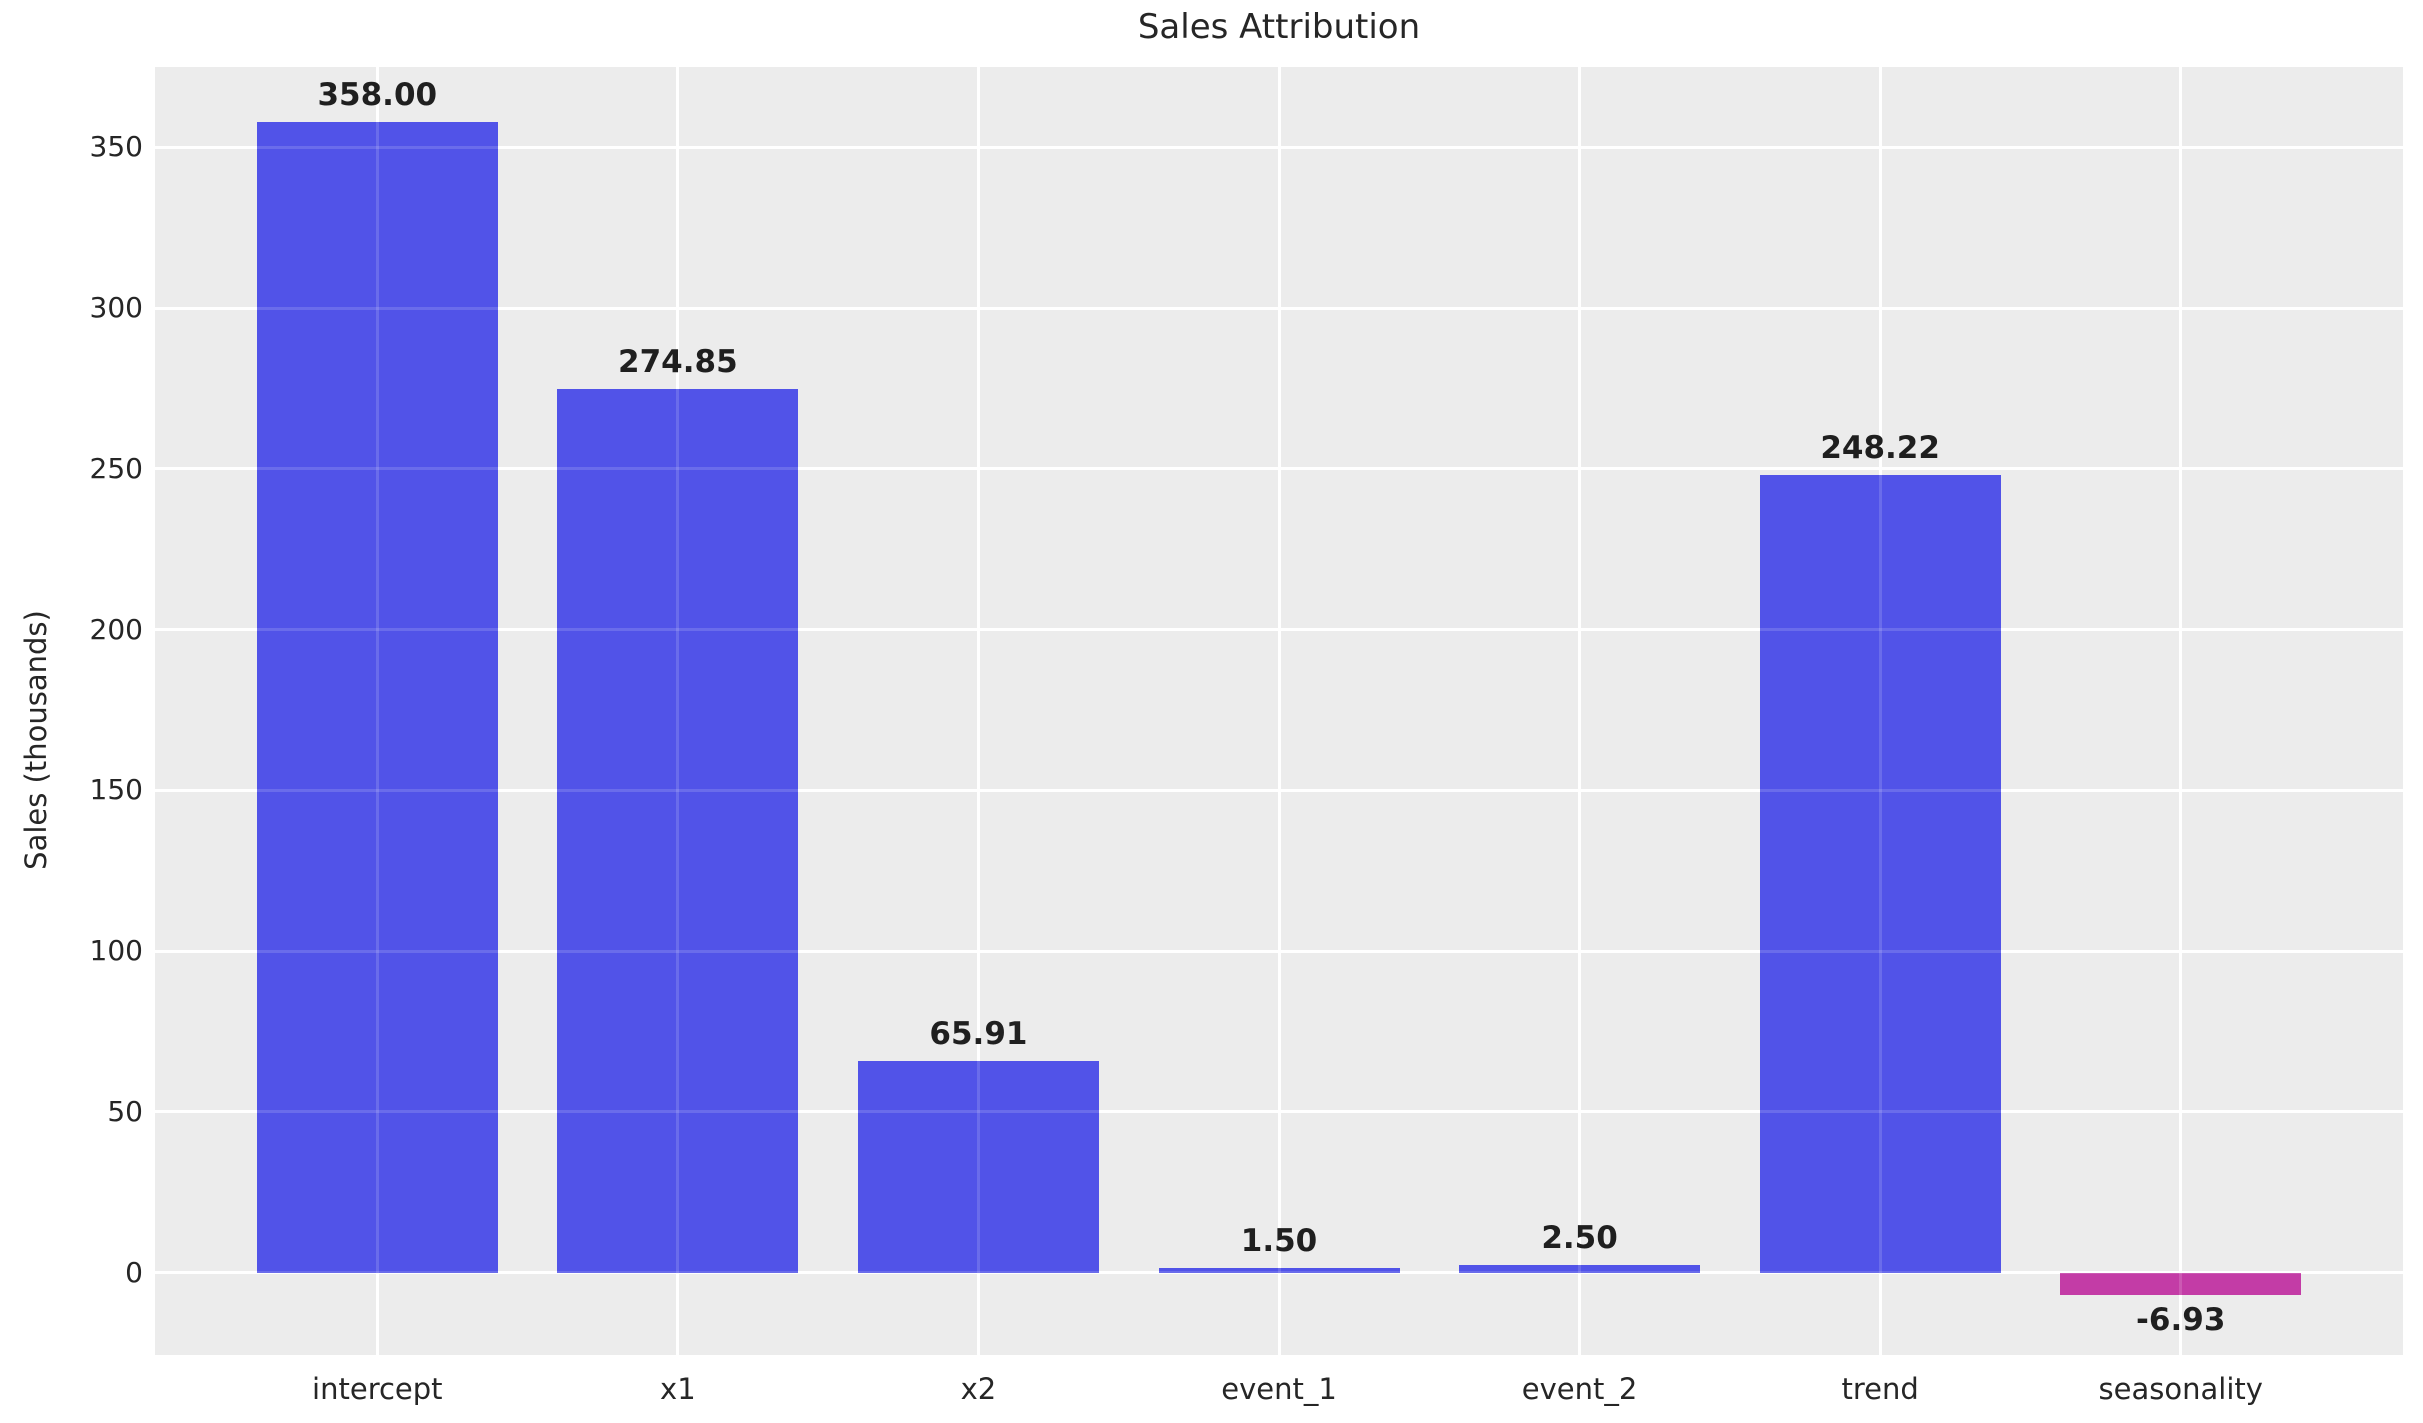  Describe the element at coordinates (678, 362) in the screenshot. I see `bar-value-label: 274.85` at that location.